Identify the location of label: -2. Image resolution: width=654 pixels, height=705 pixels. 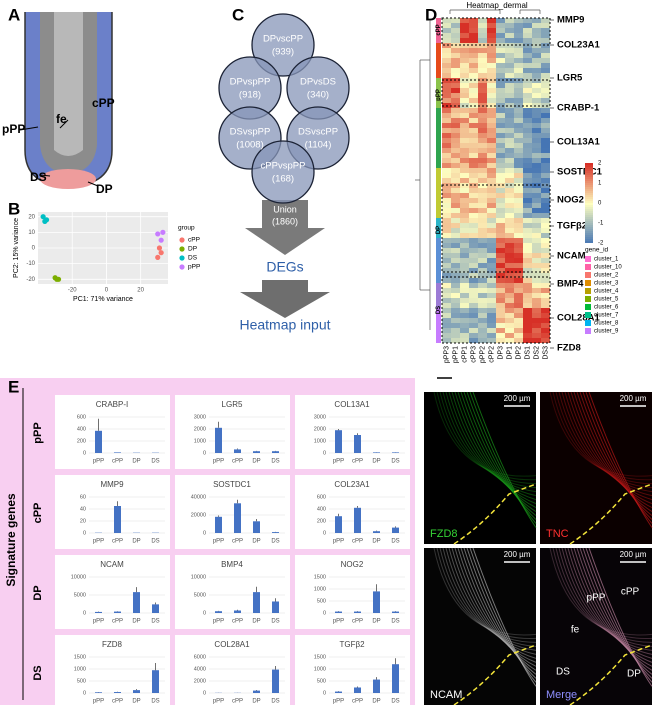
(601, 244).